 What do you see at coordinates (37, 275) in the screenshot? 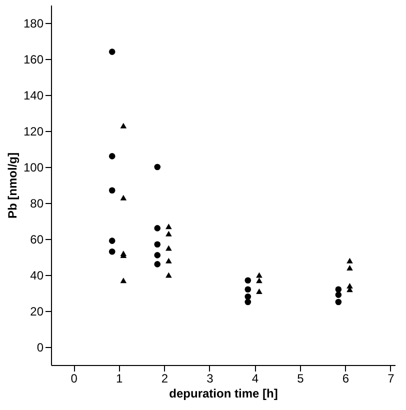
I see `y-tick-label: 40` at bounding box center [37, 275].